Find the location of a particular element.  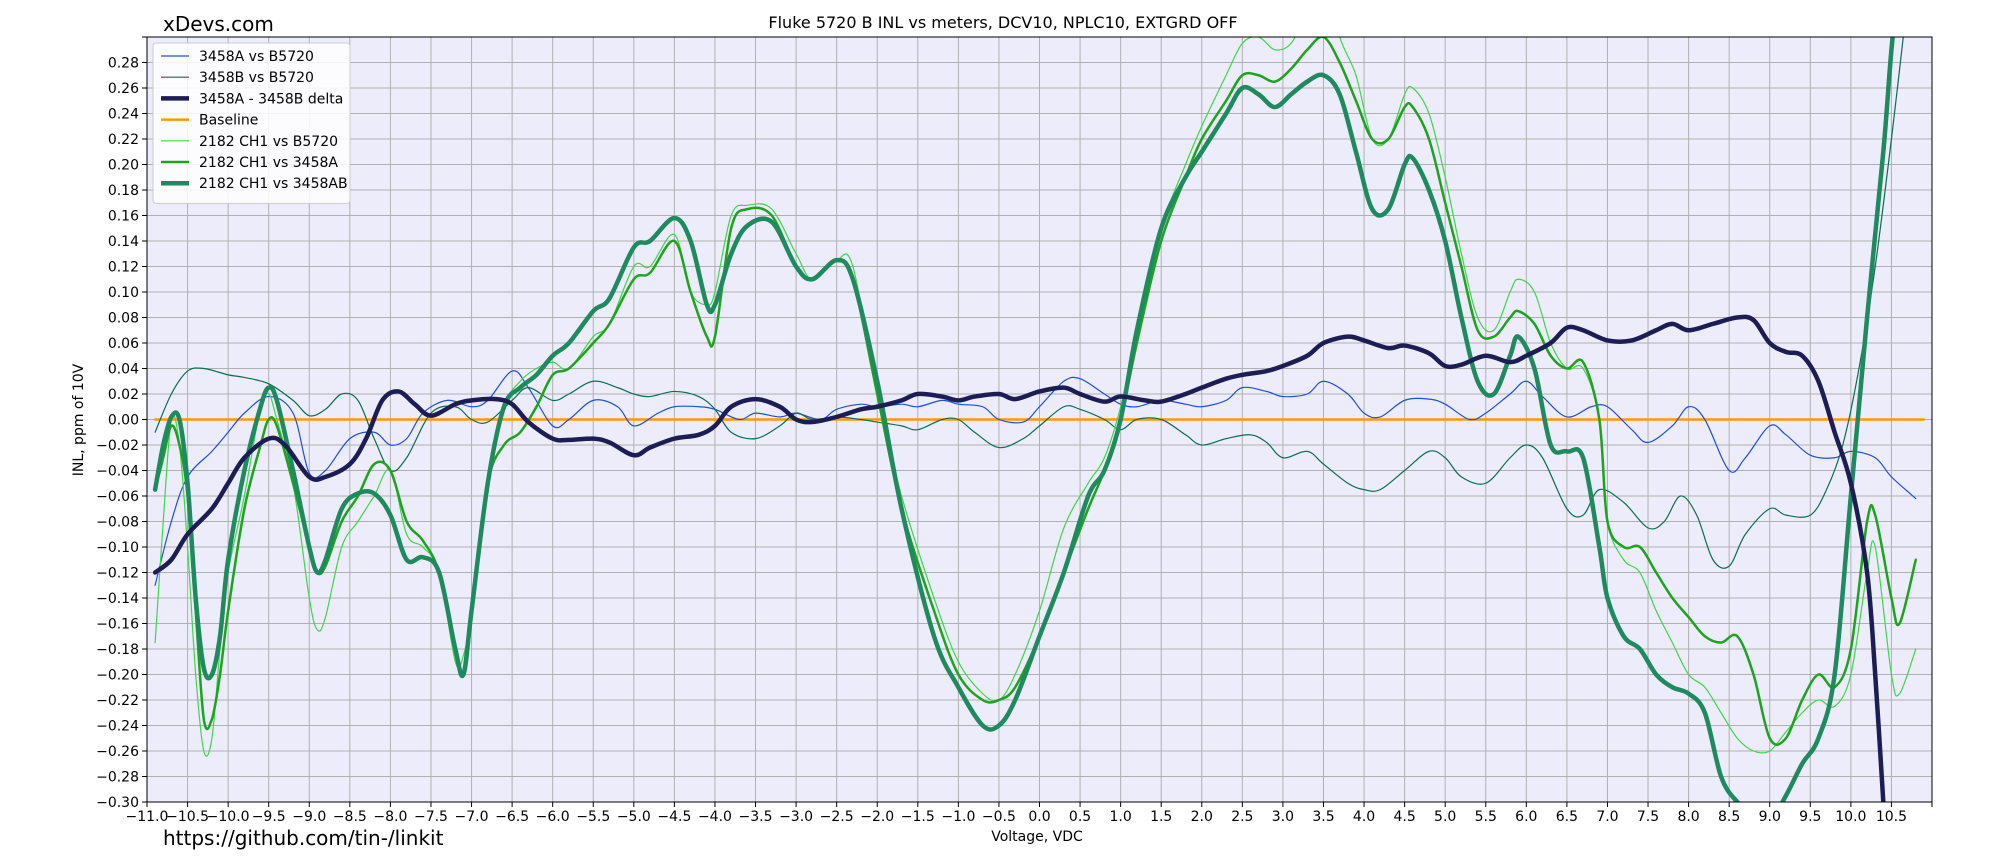

x-tick-label: 0.0 is located at coordinates (1039, 817).